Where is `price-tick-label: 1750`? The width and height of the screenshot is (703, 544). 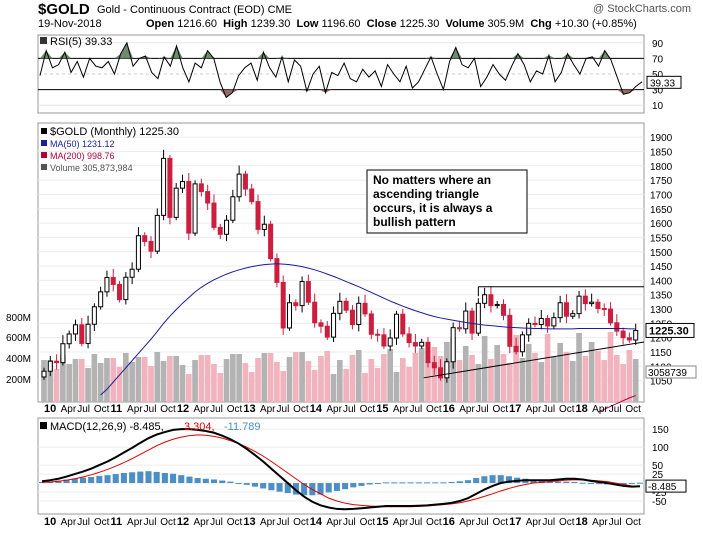 price-tick-label: 1750 is located at coordinates (661, 181).